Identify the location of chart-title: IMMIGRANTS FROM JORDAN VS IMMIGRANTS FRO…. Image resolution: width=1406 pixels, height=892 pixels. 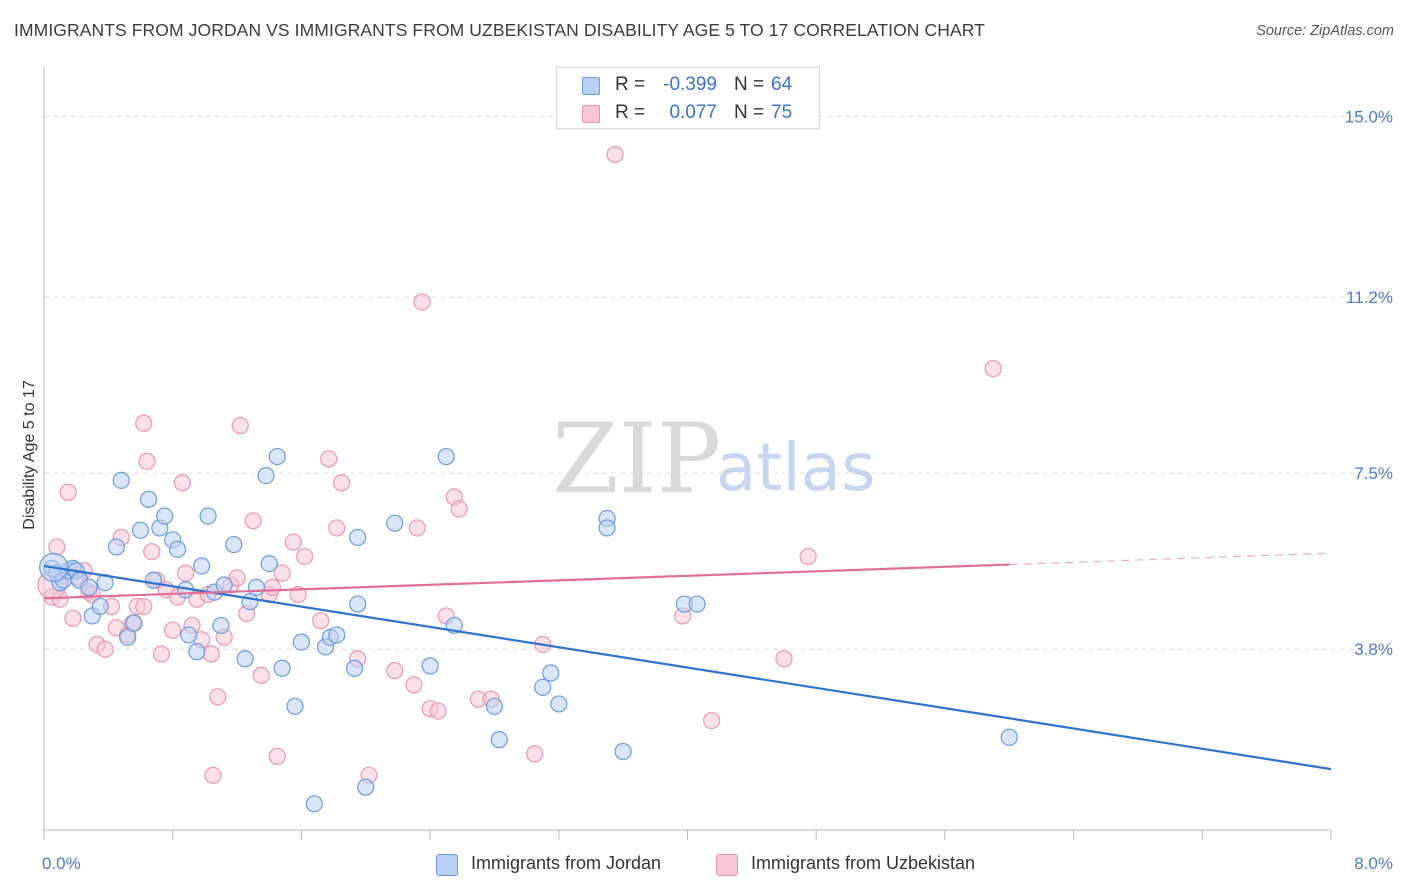
(499, 30).